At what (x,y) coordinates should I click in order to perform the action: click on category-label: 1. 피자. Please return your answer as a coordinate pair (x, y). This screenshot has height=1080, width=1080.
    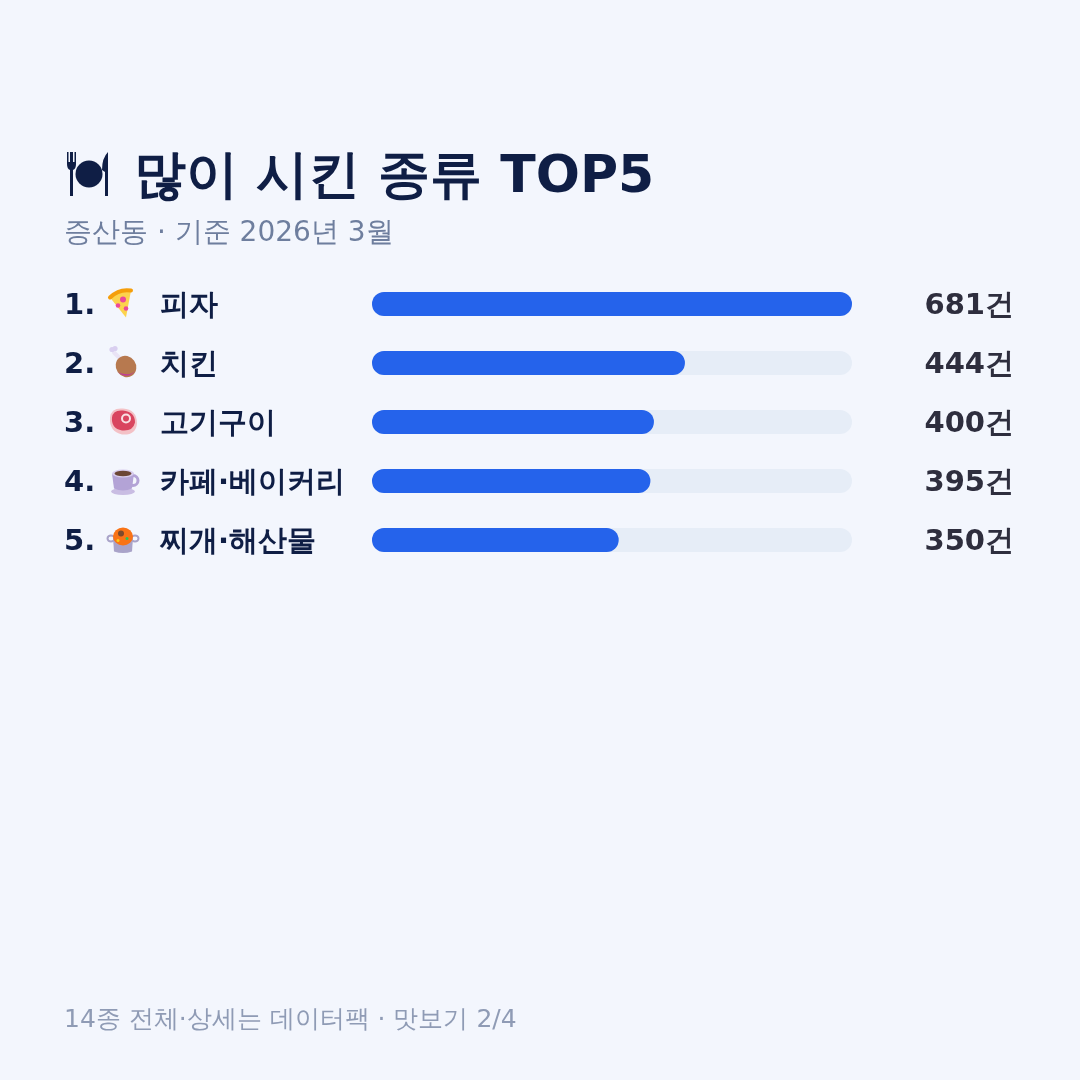
    Looking at the image, I should click on (141, 303).